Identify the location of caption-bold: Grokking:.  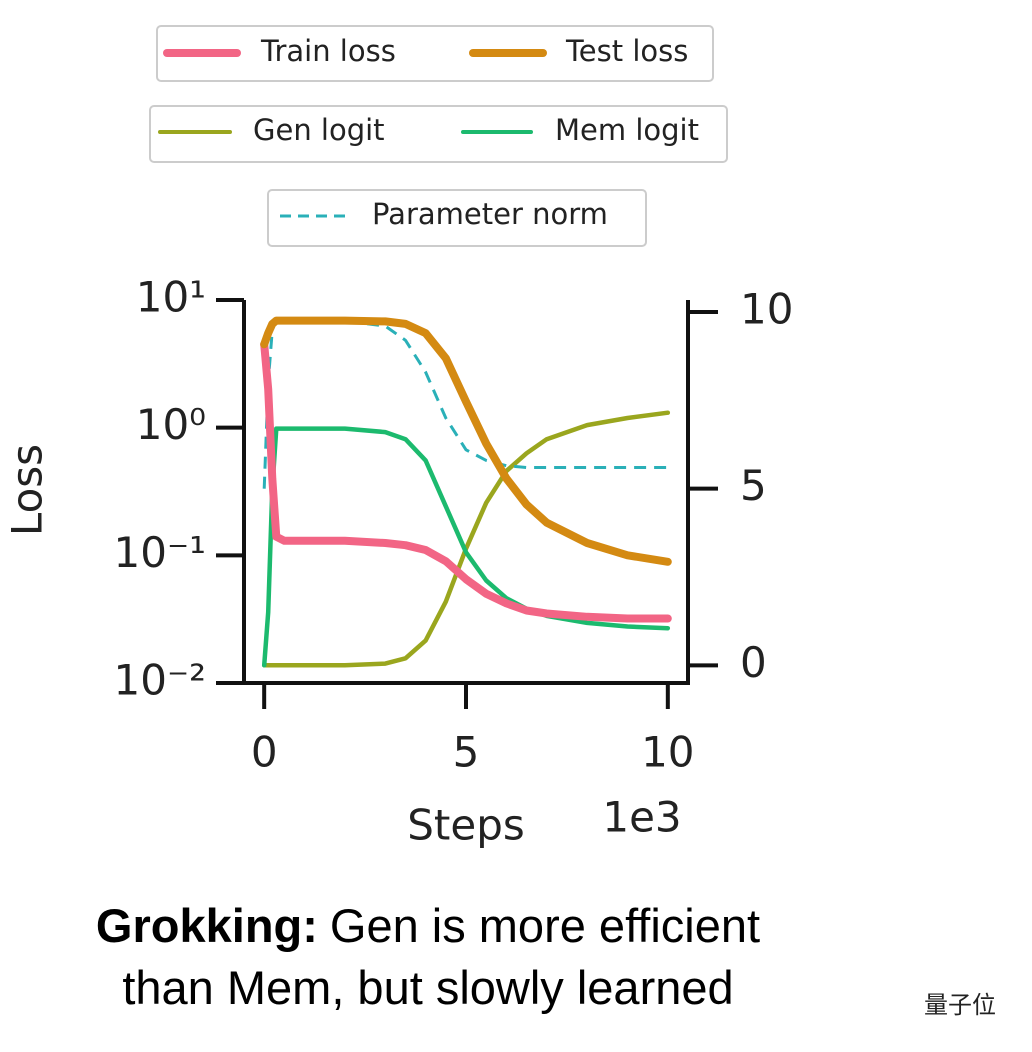
(207, 925).